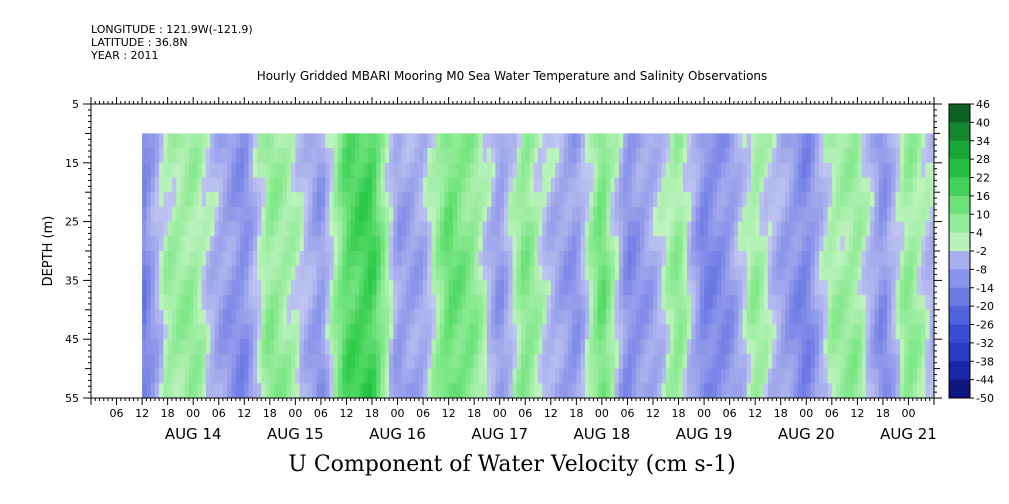  Describe the element at coordinates (295, 413) in the screenshot. I see `x-tick-label: 00` at that location.